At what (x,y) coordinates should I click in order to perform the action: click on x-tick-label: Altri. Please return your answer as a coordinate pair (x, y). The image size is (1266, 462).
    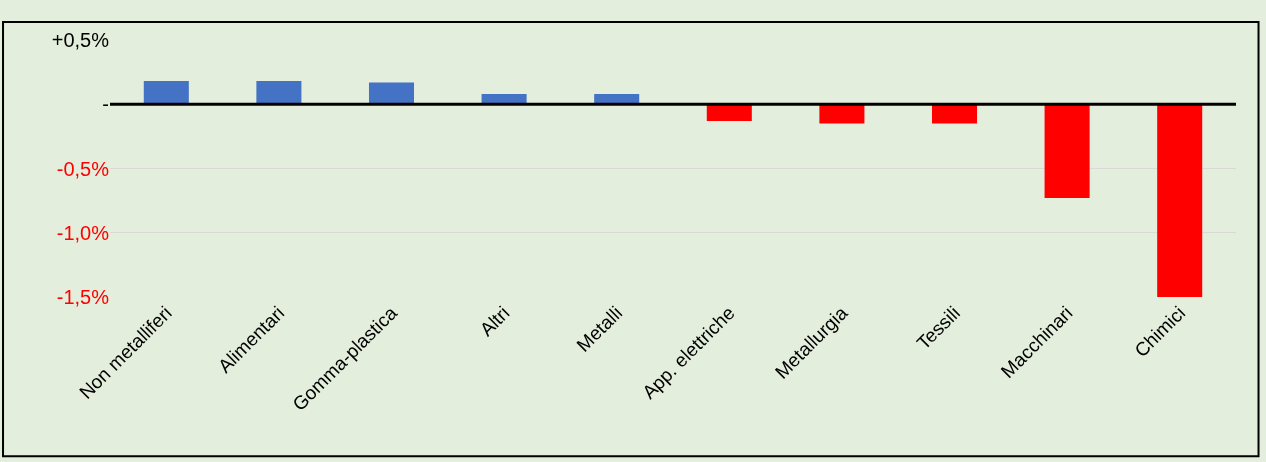
    Looking at the image, I should click on (494, 321).